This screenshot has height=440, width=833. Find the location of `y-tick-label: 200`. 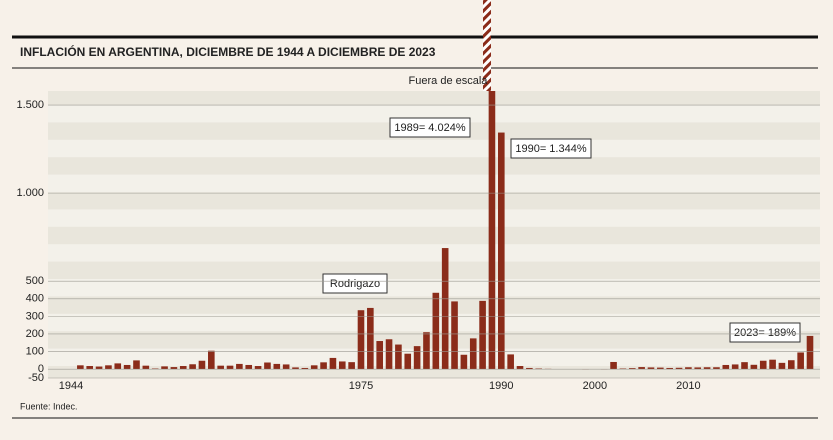

y-tick-label: 200 is located at coordinates (35, 334).